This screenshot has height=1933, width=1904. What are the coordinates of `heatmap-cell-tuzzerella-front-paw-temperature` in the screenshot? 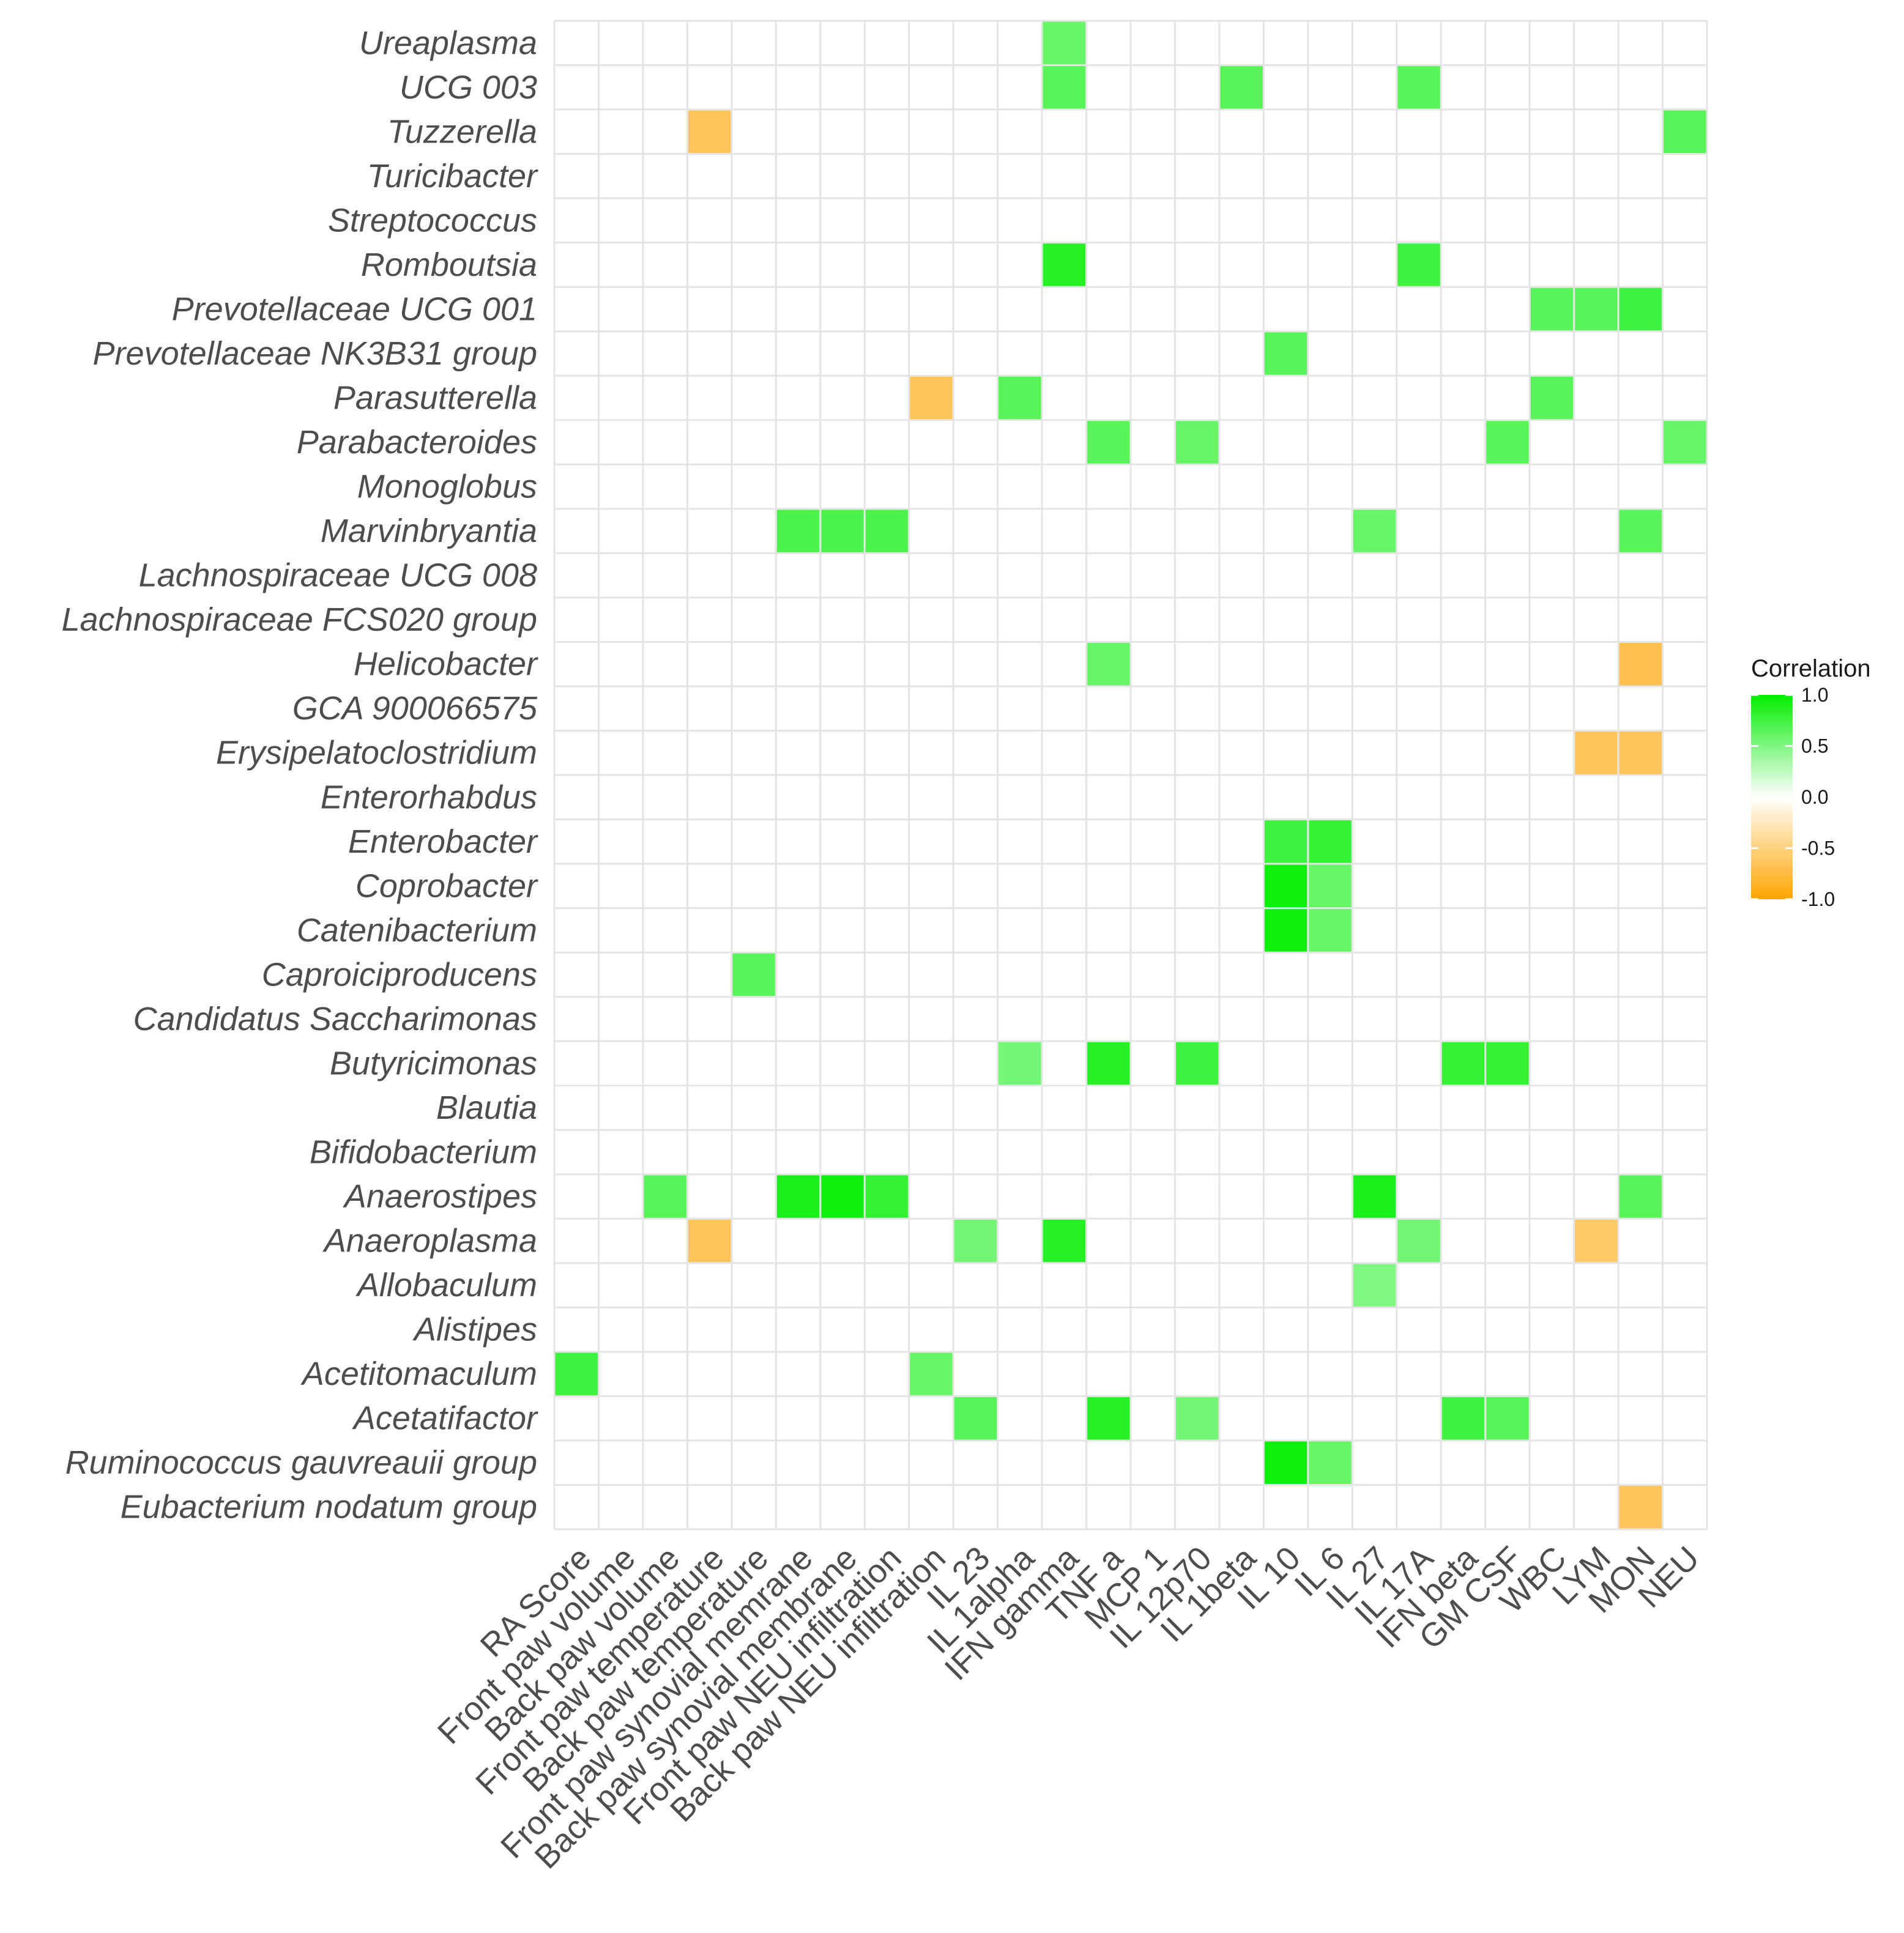 It's located at (710, 132).